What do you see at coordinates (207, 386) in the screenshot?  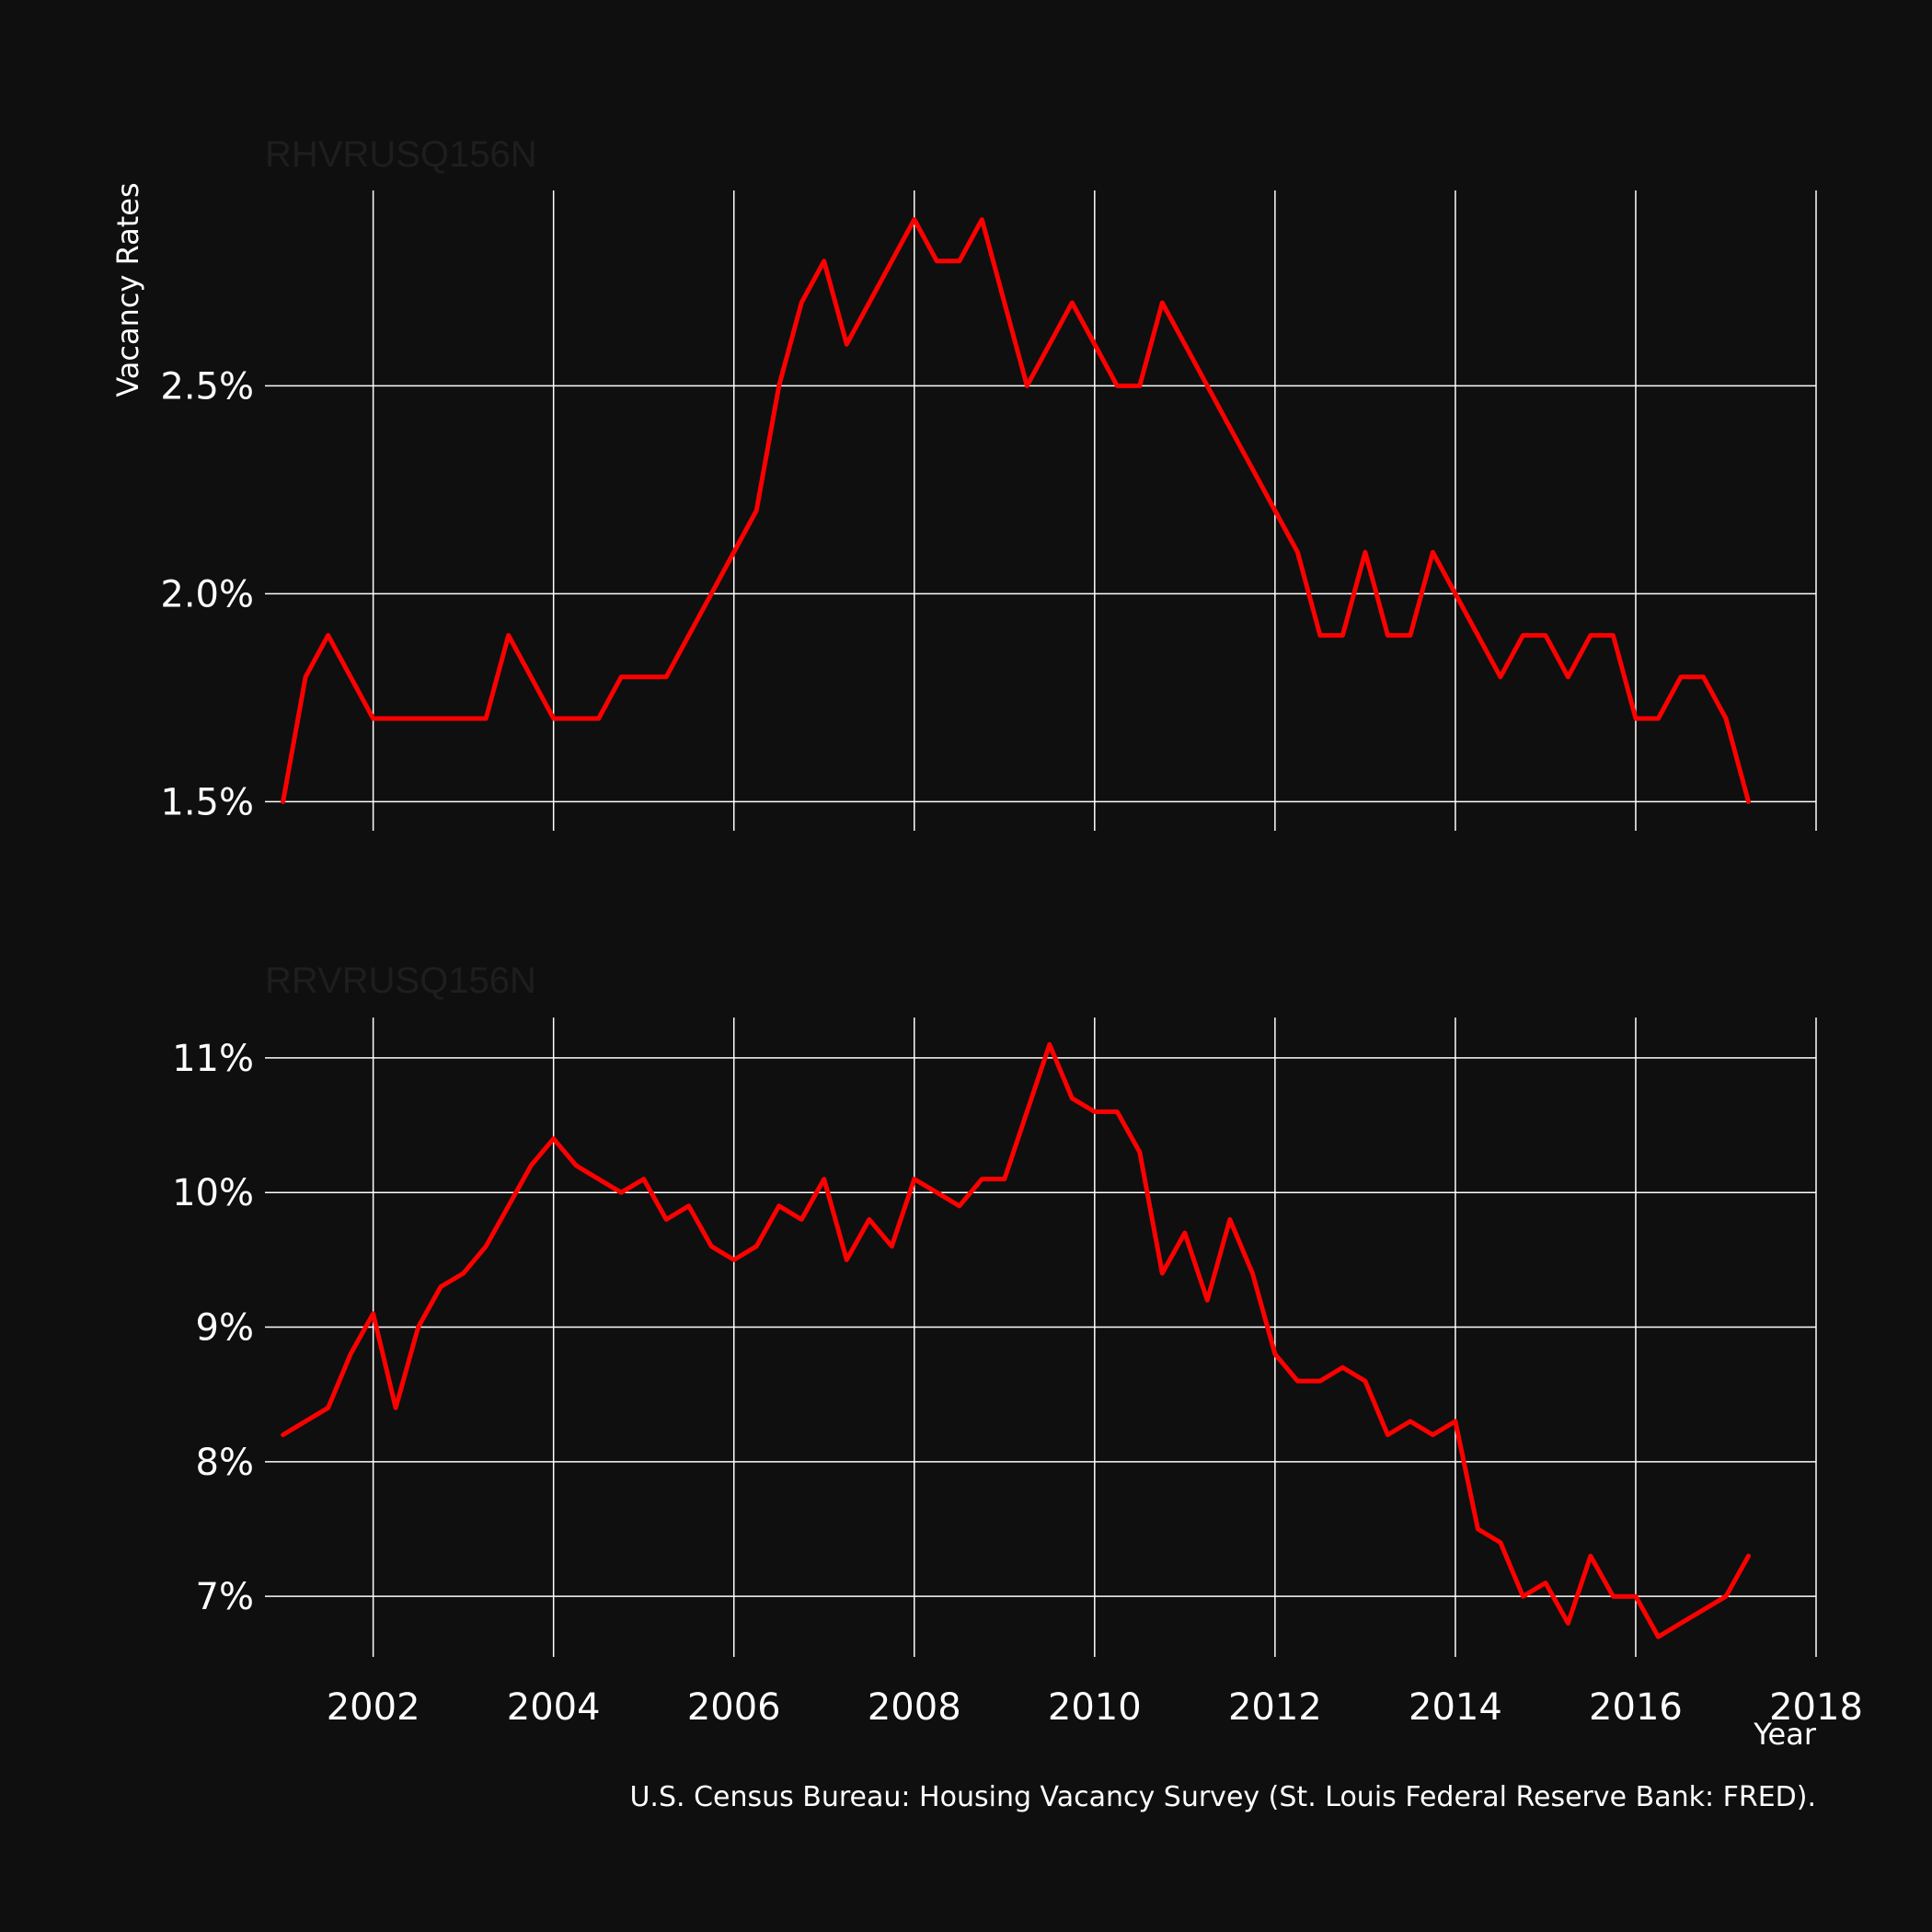 I see `y-tick-label: 2.5%` at bounding box center [207, 386].